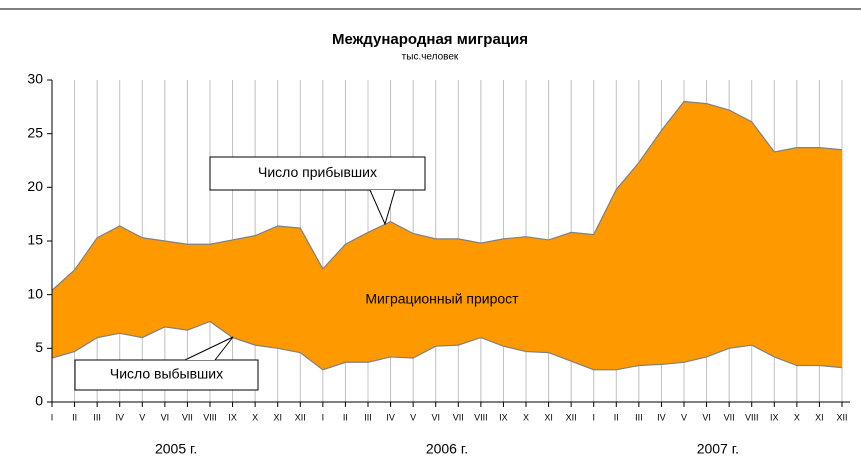 Image resolution: width=861 pixels, height=476 pixels. I want to click on chart-title: Международная миграция, so click(430, 39).